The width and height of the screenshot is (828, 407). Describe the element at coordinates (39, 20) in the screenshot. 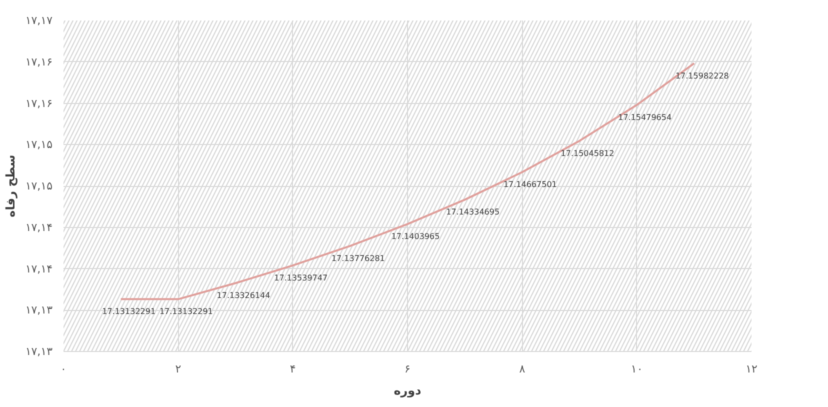

I see `y-tick-label: ۱۷,۱۷` at that location.